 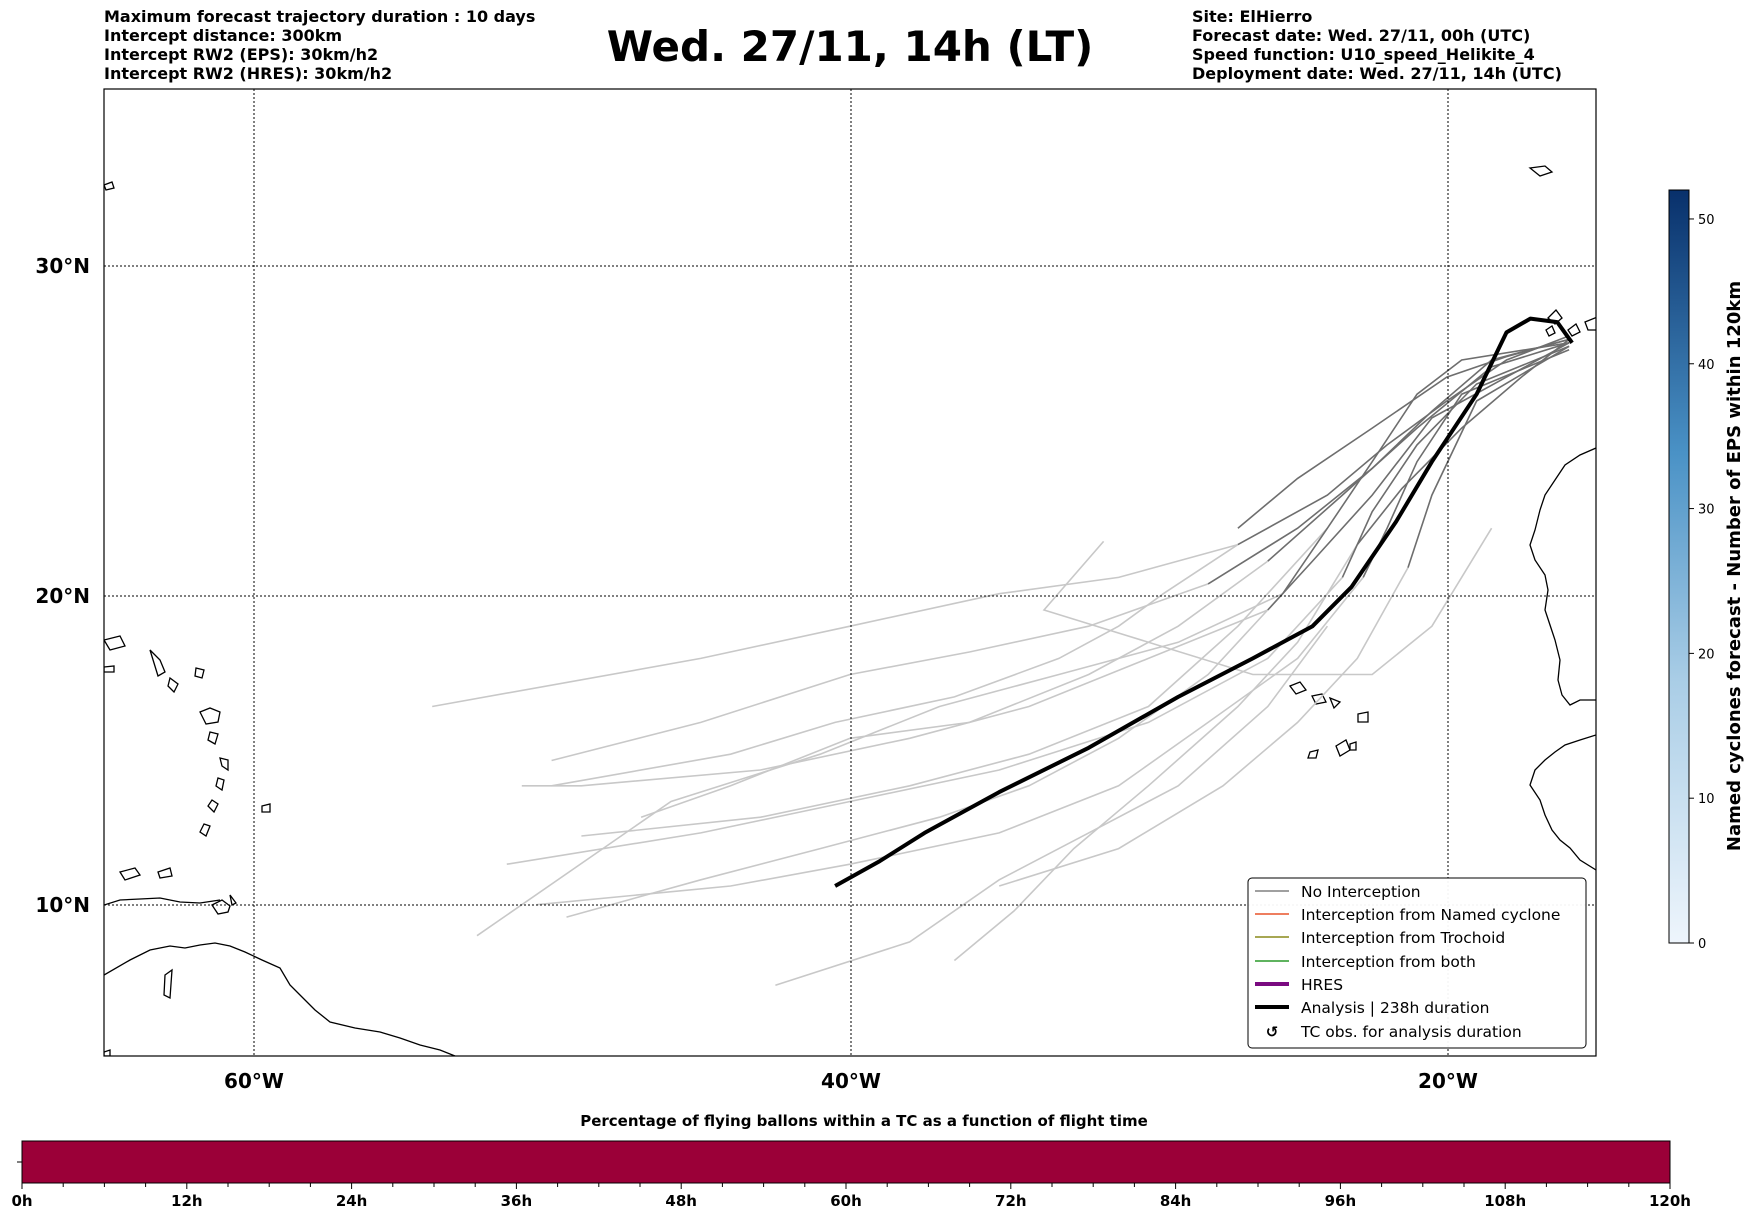 I want to click on timebar-fill, so click(x=846, y=1162).